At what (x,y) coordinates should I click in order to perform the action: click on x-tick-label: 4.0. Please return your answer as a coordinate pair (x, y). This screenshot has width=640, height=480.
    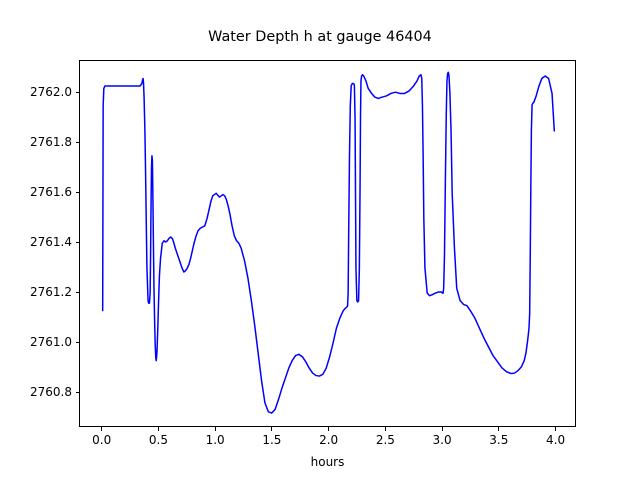
    Looking at the image, I should click on (556, 440).